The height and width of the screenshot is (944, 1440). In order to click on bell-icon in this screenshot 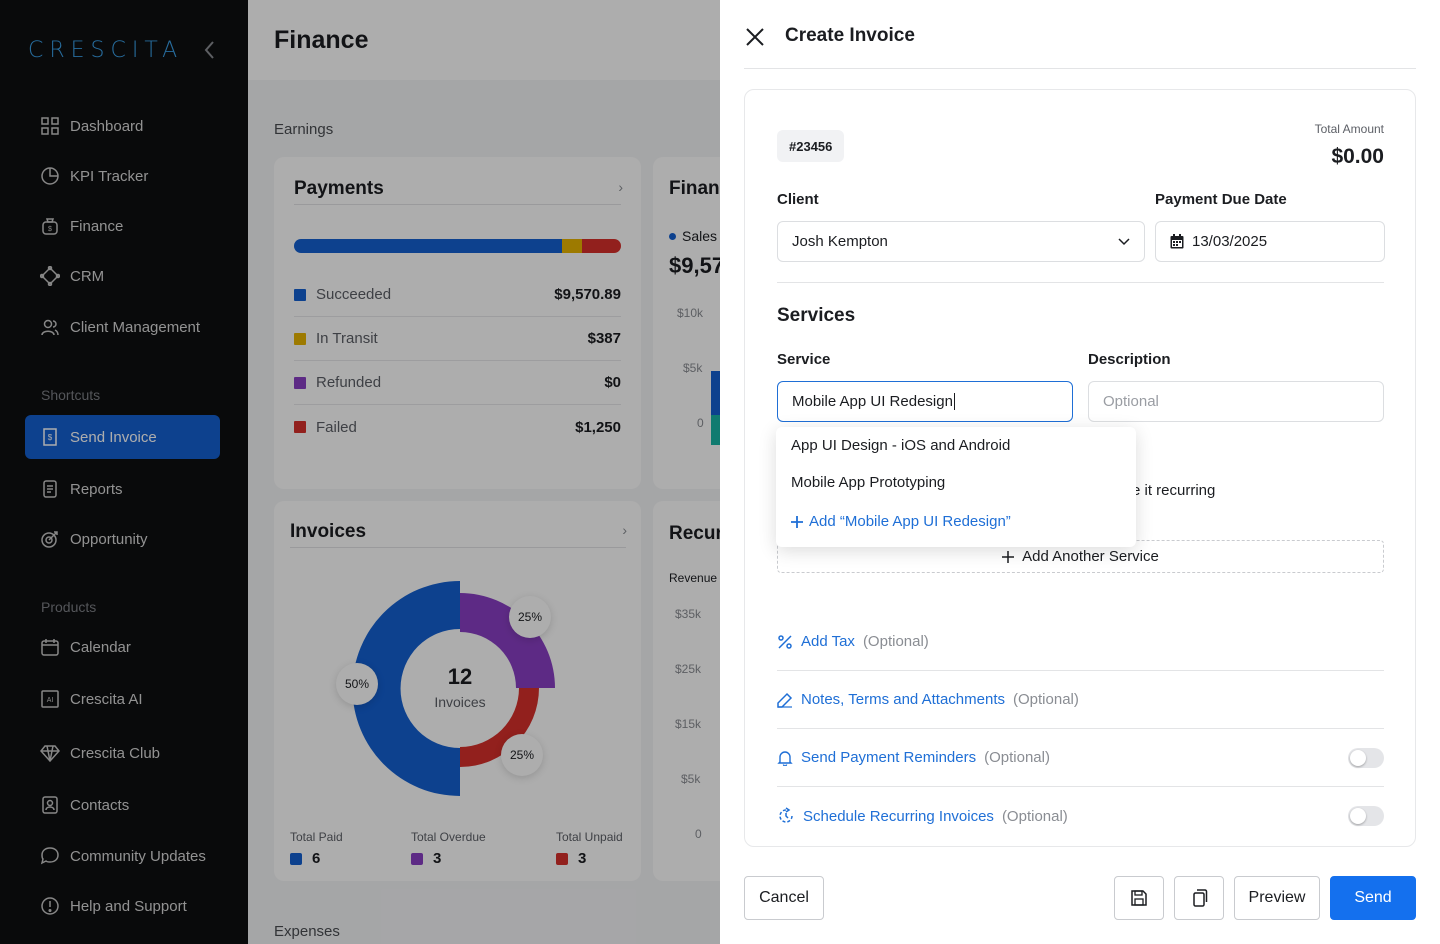, I will do `click(785, 758)`.